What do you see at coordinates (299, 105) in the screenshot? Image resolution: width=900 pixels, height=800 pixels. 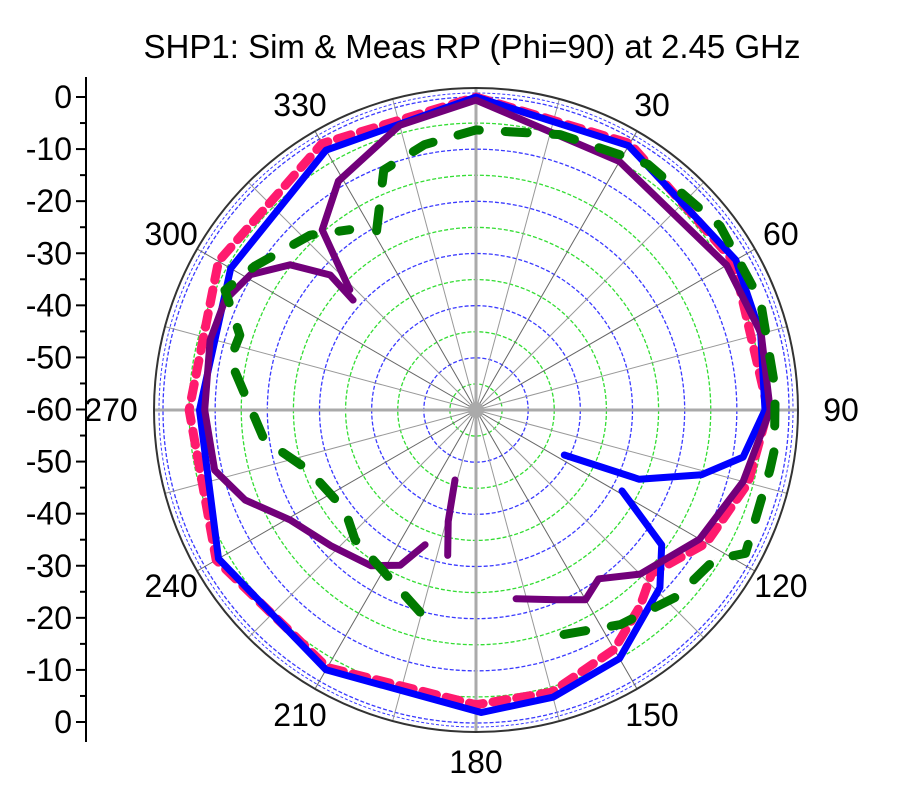 I see `angle-tick-label: 330` at bounding box center [299, 105].